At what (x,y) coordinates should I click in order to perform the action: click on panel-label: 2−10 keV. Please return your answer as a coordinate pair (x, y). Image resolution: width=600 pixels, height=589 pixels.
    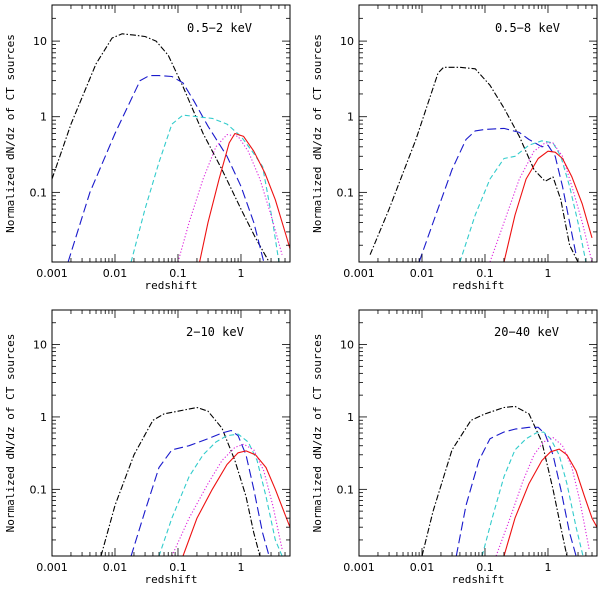
    Looking at the image, I should click on (215, 332).